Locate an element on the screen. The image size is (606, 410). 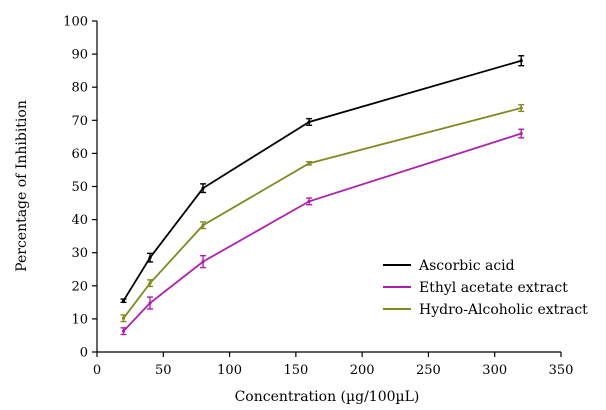
y-tick-label: 80 is located at coordinates (79, 88).